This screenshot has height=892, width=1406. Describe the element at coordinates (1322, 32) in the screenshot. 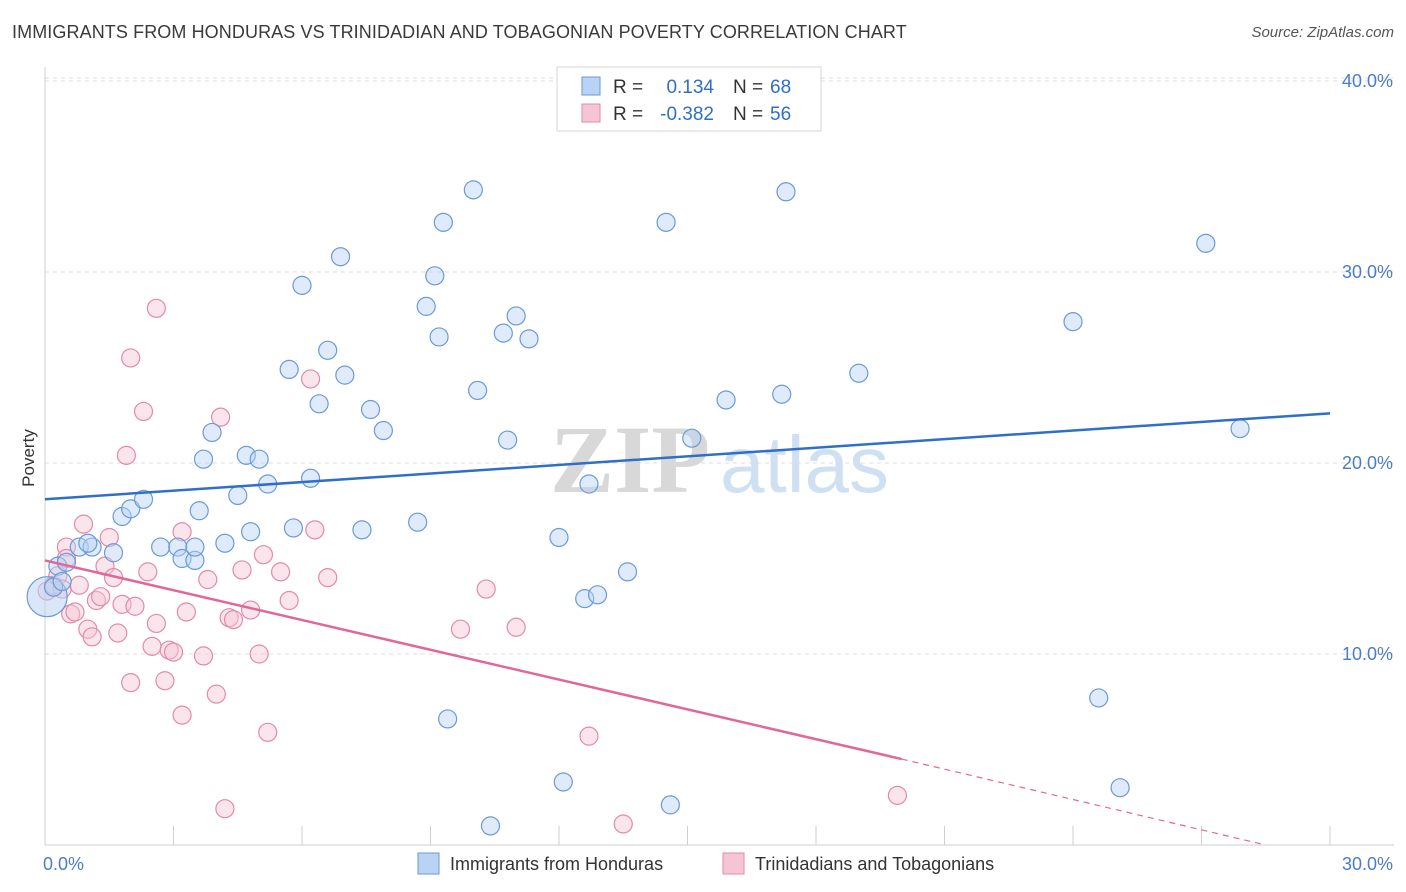

I see `chart-source: Source: ZipAtlas.com` at that location.